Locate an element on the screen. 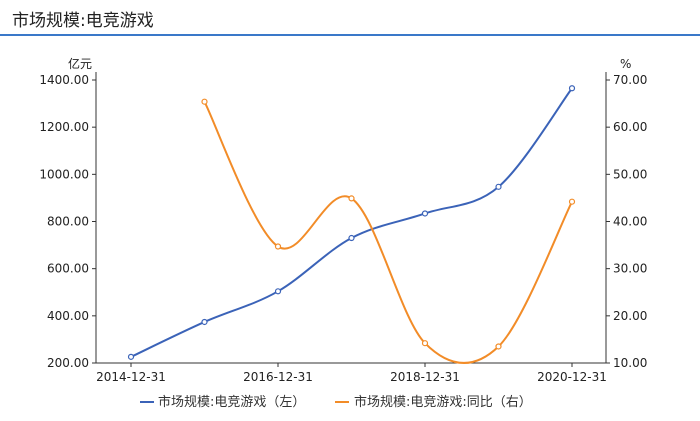  y-left-tick-label: 1400.00 is located at coordinates (64, 80).